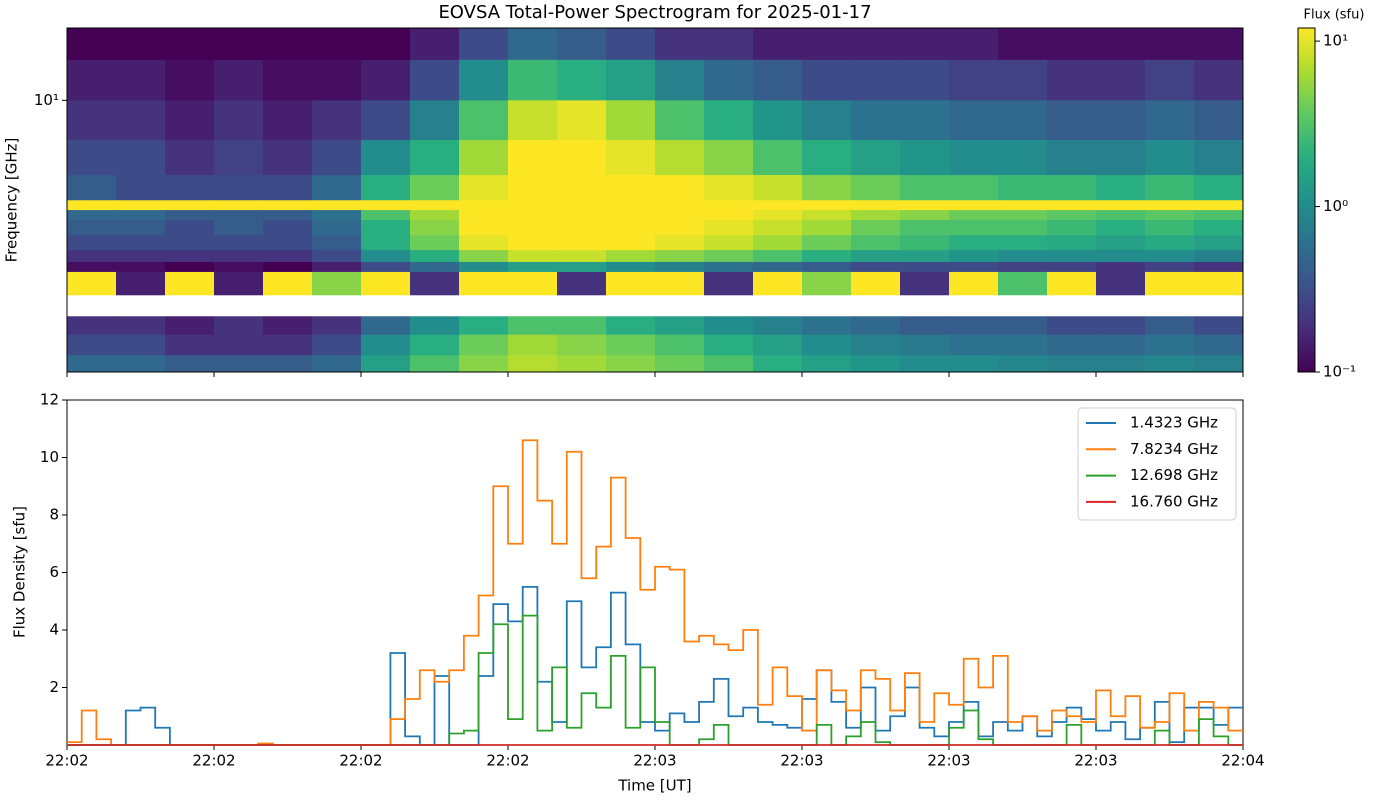  I want to click on x-tick-label: 22:03, so click(948, 761).